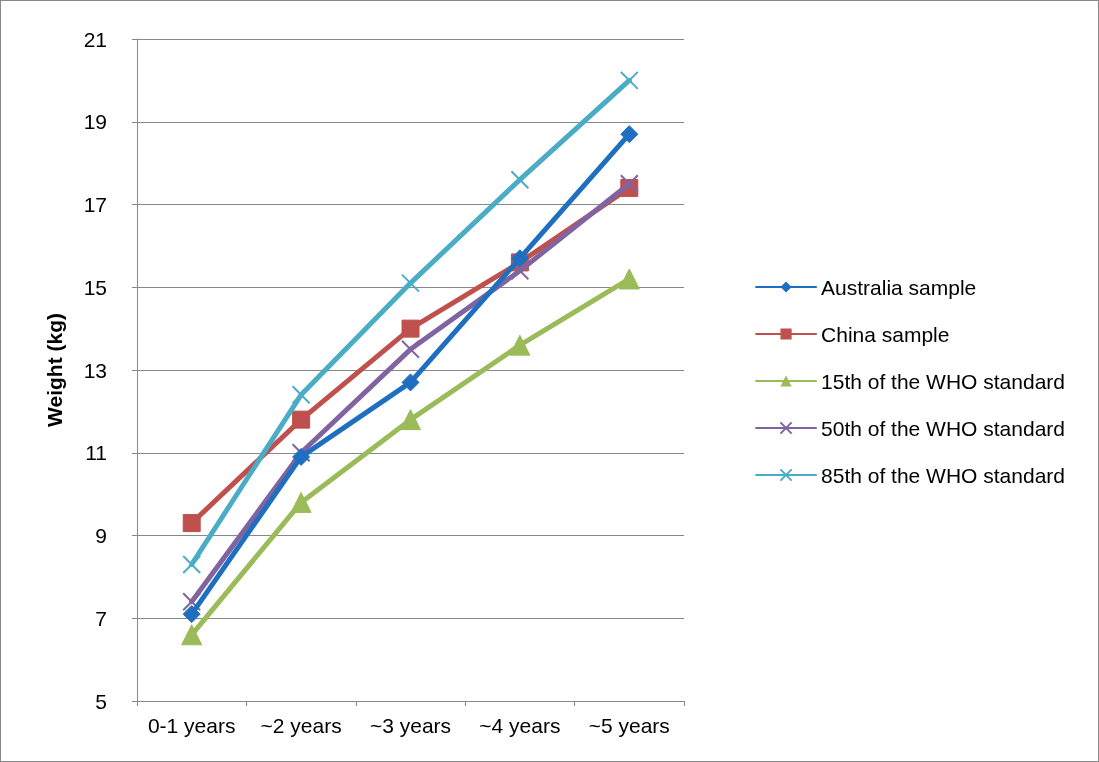  I want to click on y-axis-title: Weight (kg), so click(54, 370).